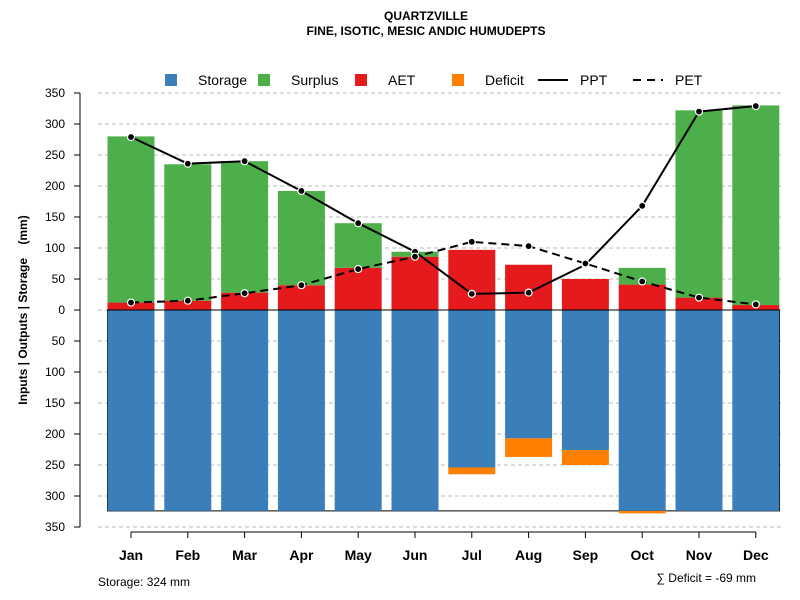 The height and width of the screenshot is (600, 800). I want to click on legend-entry-storage: Storage, so click(206, 80).